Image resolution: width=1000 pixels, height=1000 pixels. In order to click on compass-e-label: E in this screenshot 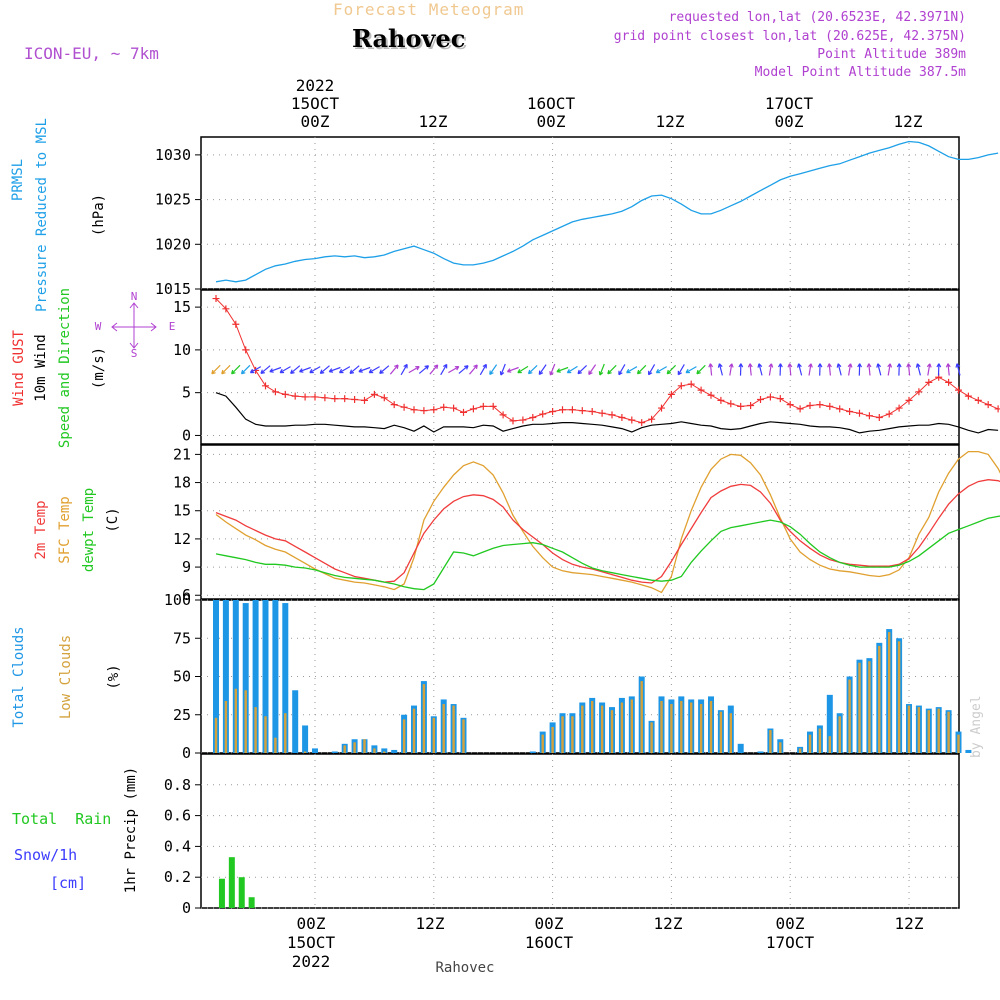, I will do `click(172, 326)`.